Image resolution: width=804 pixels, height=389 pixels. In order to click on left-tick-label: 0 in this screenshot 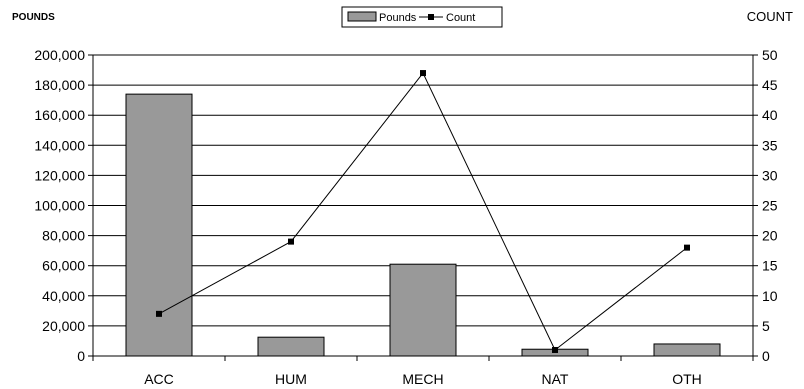, I will do `click(81, 356)`.